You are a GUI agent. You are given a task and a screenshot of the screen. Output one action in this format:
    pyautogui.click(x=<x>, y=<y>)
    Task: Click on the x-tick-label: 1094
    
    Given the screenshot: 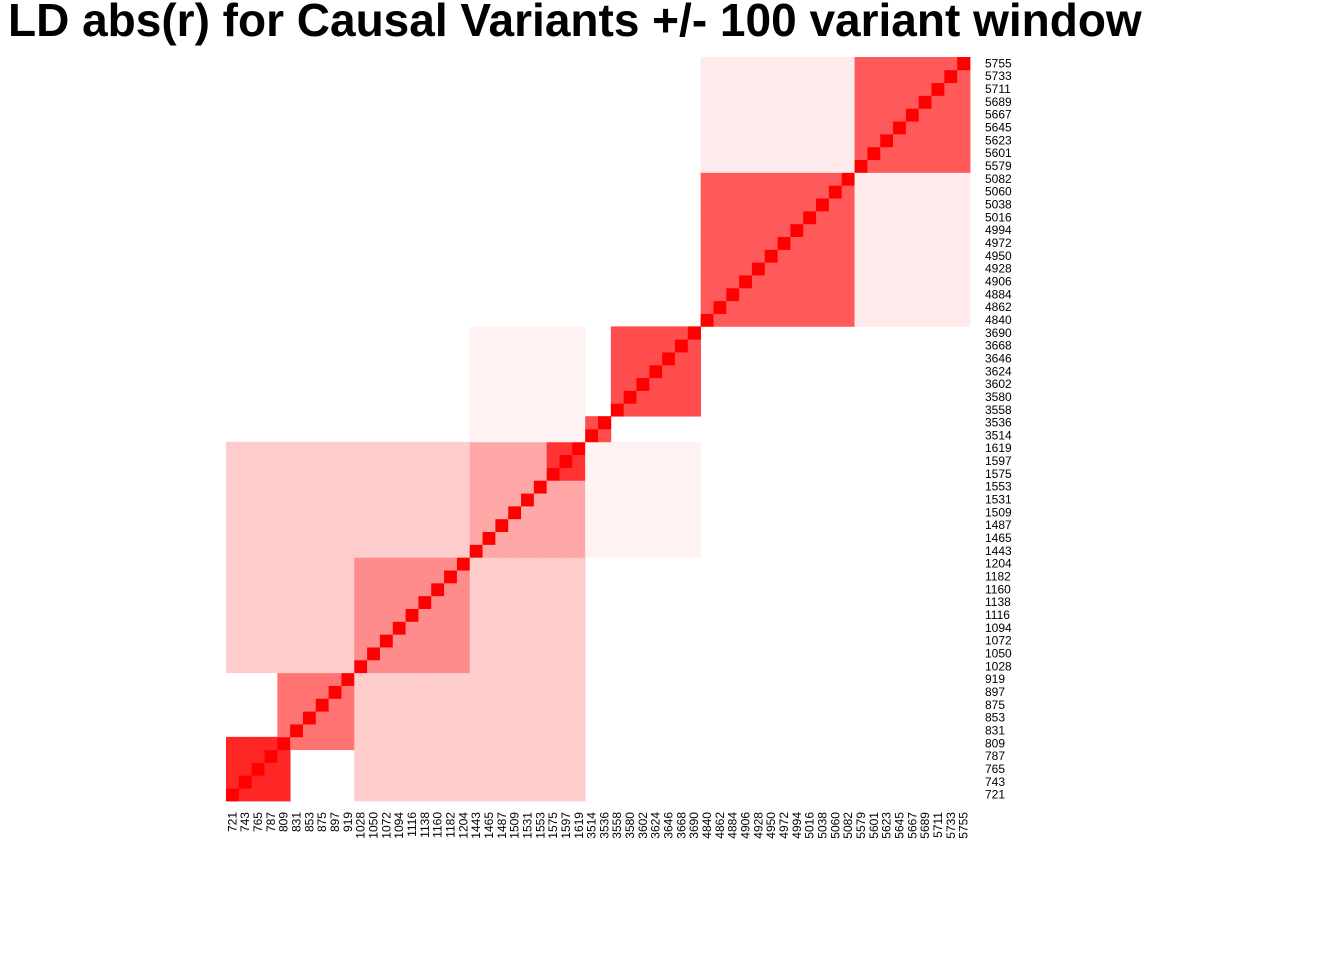 What is the action you would take?
    pyautogui.click(x=399, y=825)
    